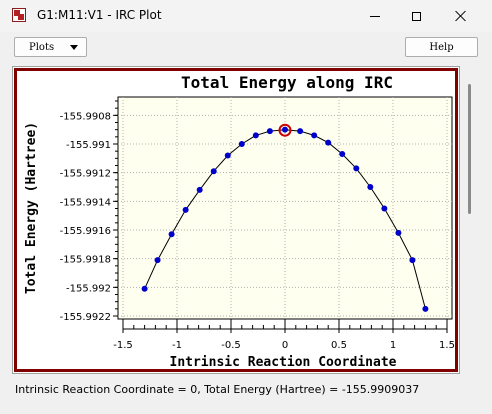 Image resolution: width=492 pixels, height=414 pixels. I want to click on chevron-down-icon, so click(74, 47).